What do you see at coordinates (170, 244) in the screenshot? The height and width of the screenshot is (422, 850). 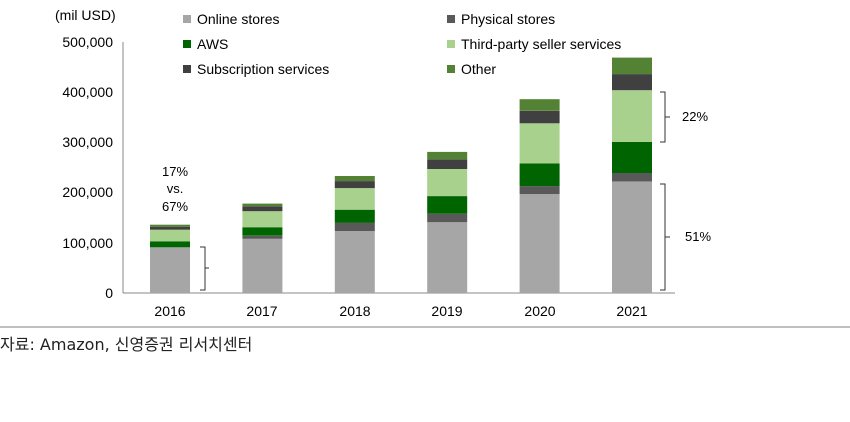 I see `bar-2016-aws` at bounding box center [170, 244].